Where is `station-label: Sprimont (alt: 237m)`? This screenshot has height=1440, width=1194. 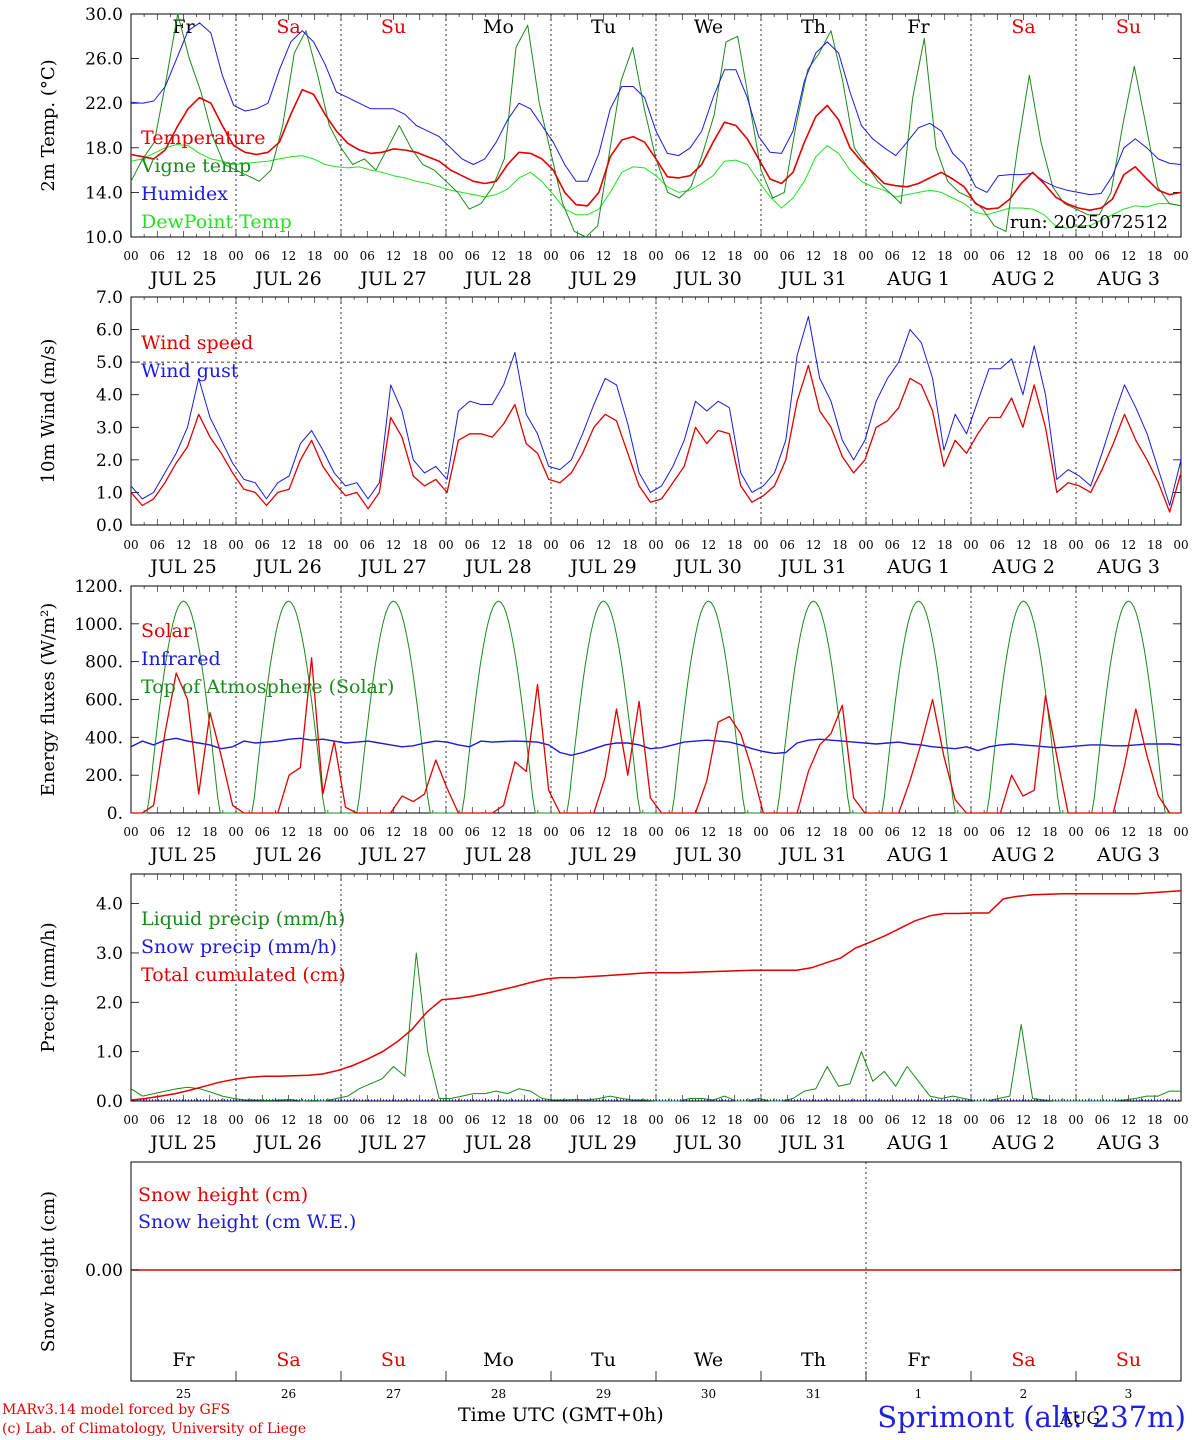
station-label: Sprimont (alt: 237m) is located at coordinates (1031, 1417).